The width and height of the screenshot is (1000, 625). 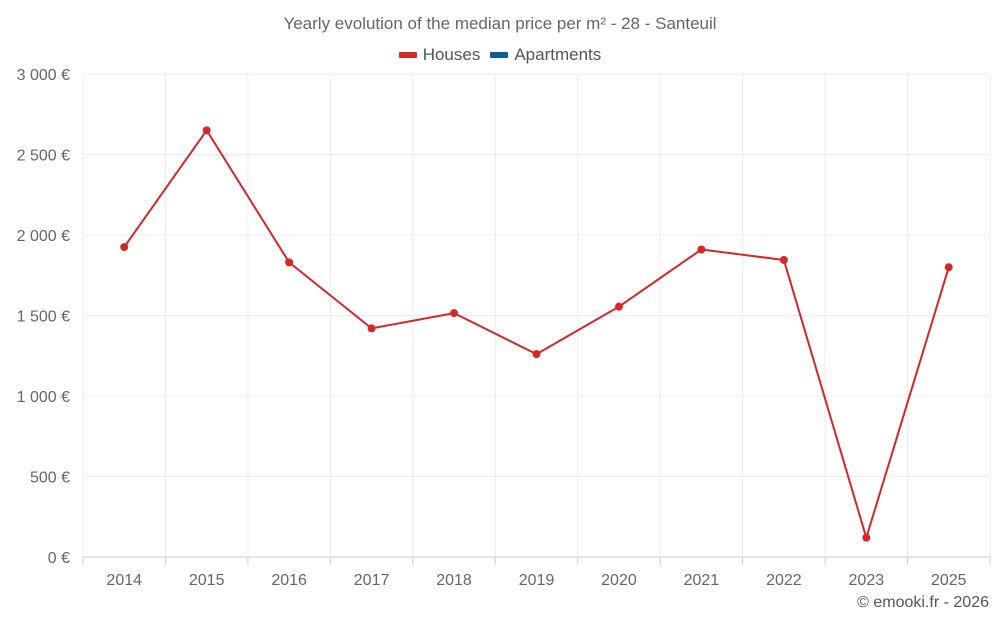 What do you see at coordinates (43, 75) in the screenshot?
I see `y-tick-label: 3 000 €` at bounding box center [43, 75].